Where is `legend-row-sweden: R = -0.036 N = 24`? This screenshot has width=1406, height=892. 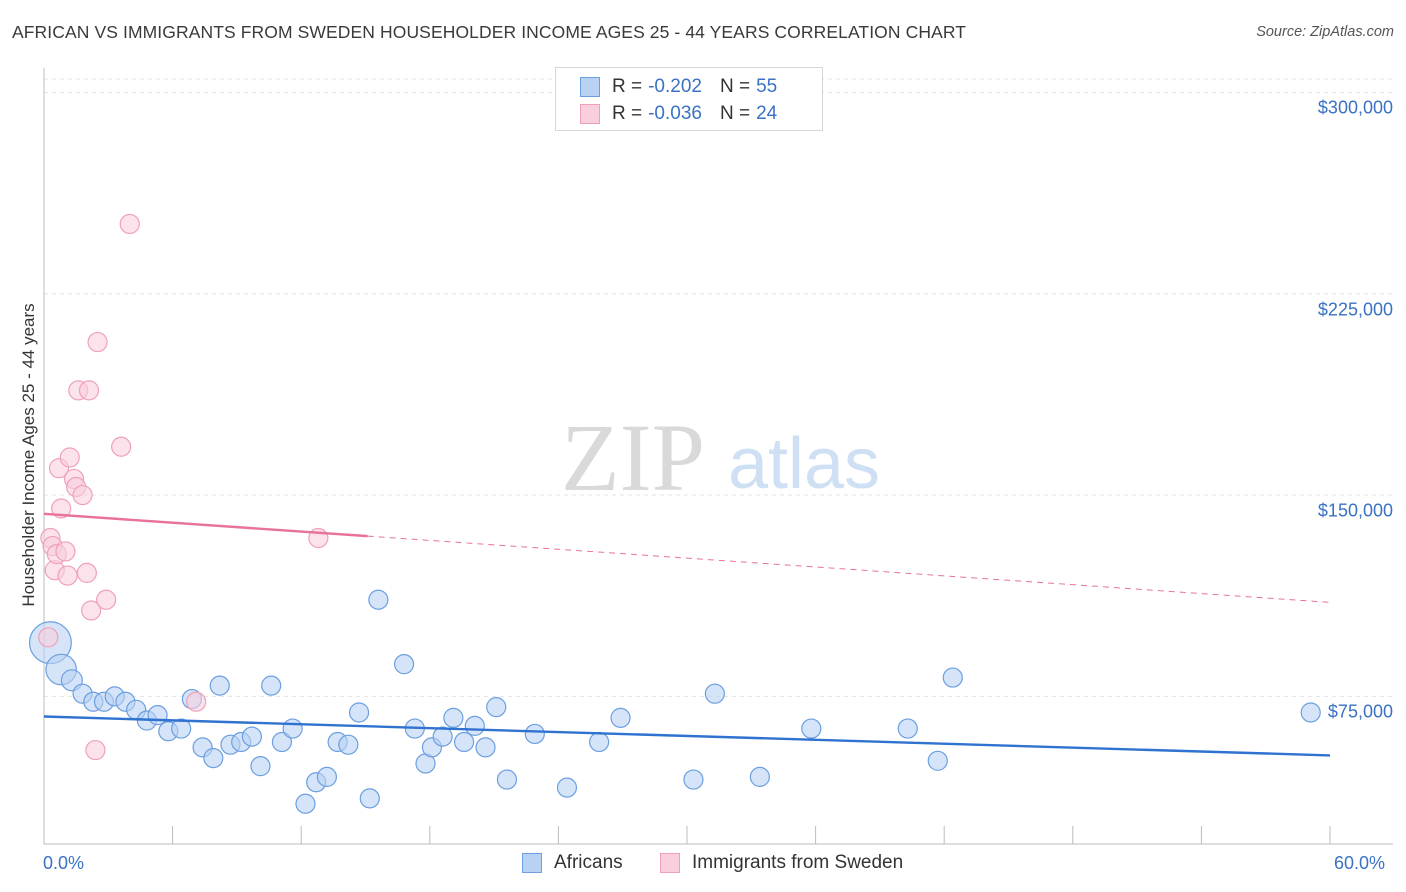 legend-row-sweden: R = -0.036 N = 24 is located at coordinates (678, 114).